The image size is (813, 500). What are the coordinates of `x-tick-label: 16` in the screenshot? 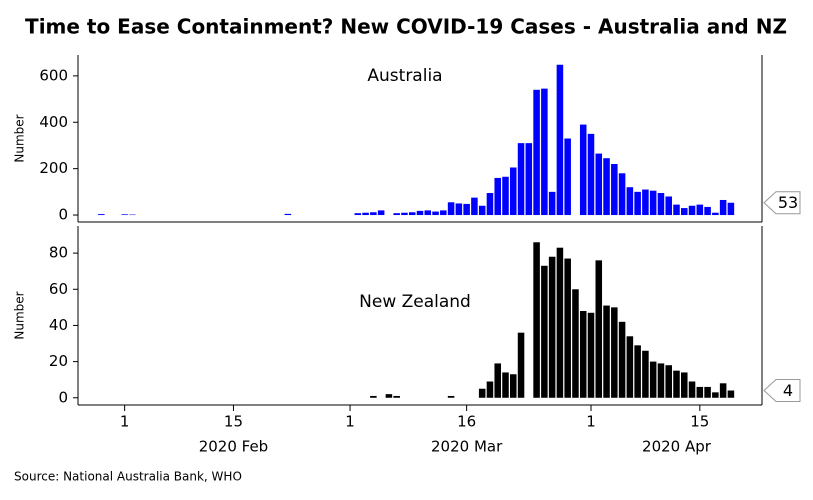 It's located at (466, 422).